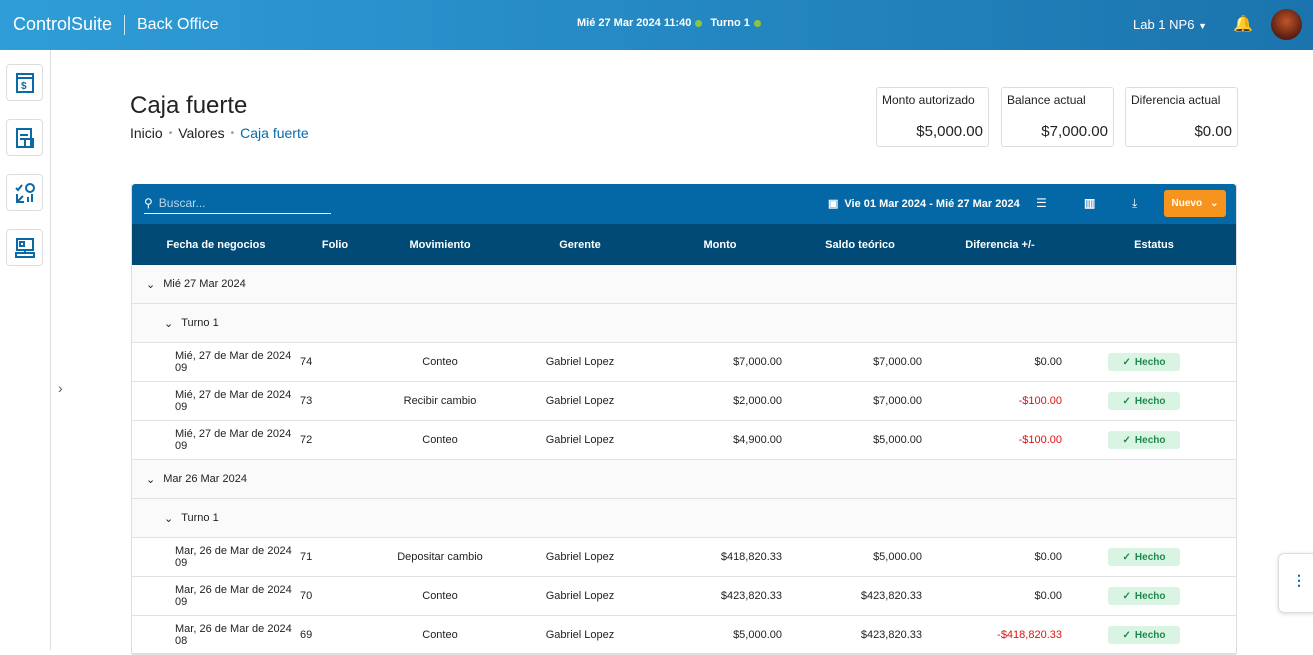 This screenshot has height=655, width=1313. I want to click on location-selector: Lab 1 NP6 ▼, so click(1170, 24).